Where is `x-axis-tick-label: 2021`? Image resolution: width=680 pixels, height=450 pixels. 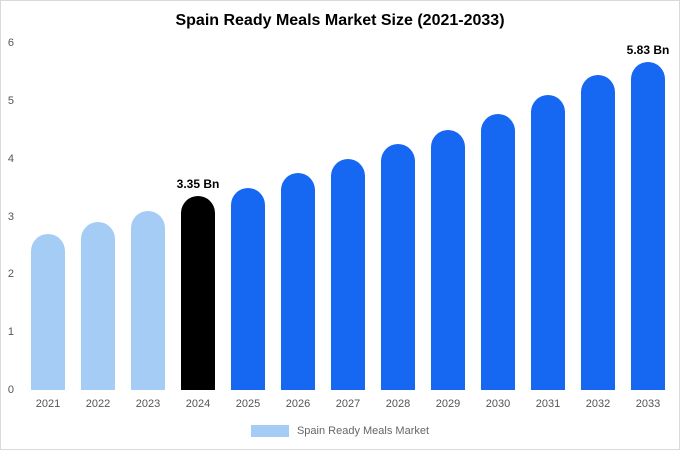 x-axis-tick-label: 2021 is located at coordinates (48, 404).